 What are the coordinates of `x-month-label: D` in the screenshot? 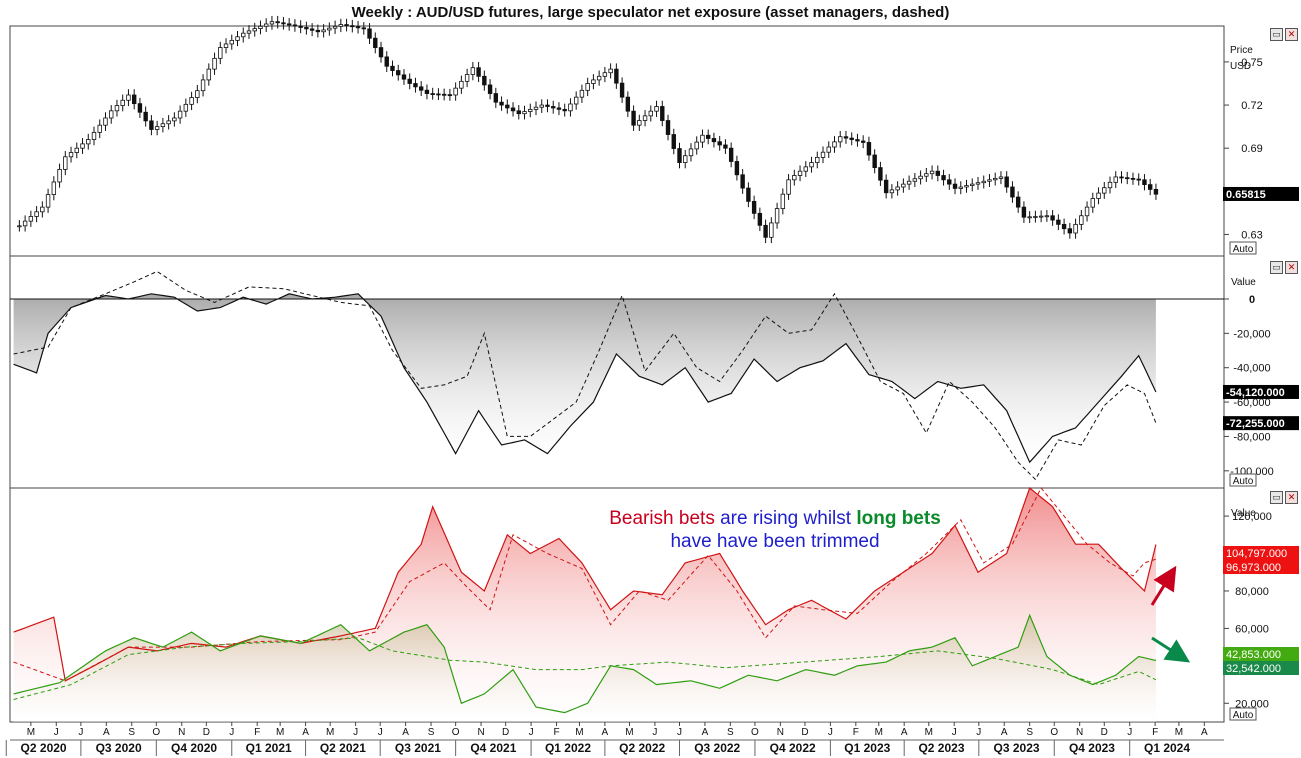 It's located at (804, 732).